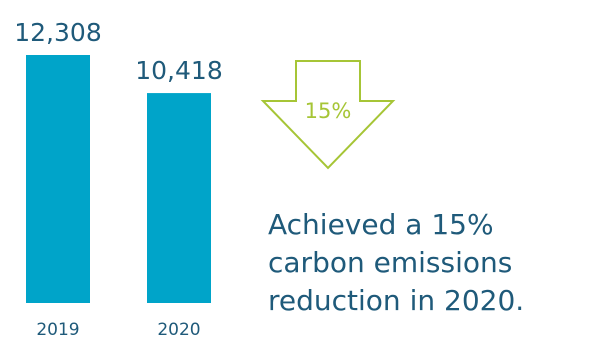 The height and width of the screenshot is (344, 611). What do you see at coordinates (178, 70) in the screenshot?
I see `value-label-2020: 10,418` at bounding box center [178, 70].